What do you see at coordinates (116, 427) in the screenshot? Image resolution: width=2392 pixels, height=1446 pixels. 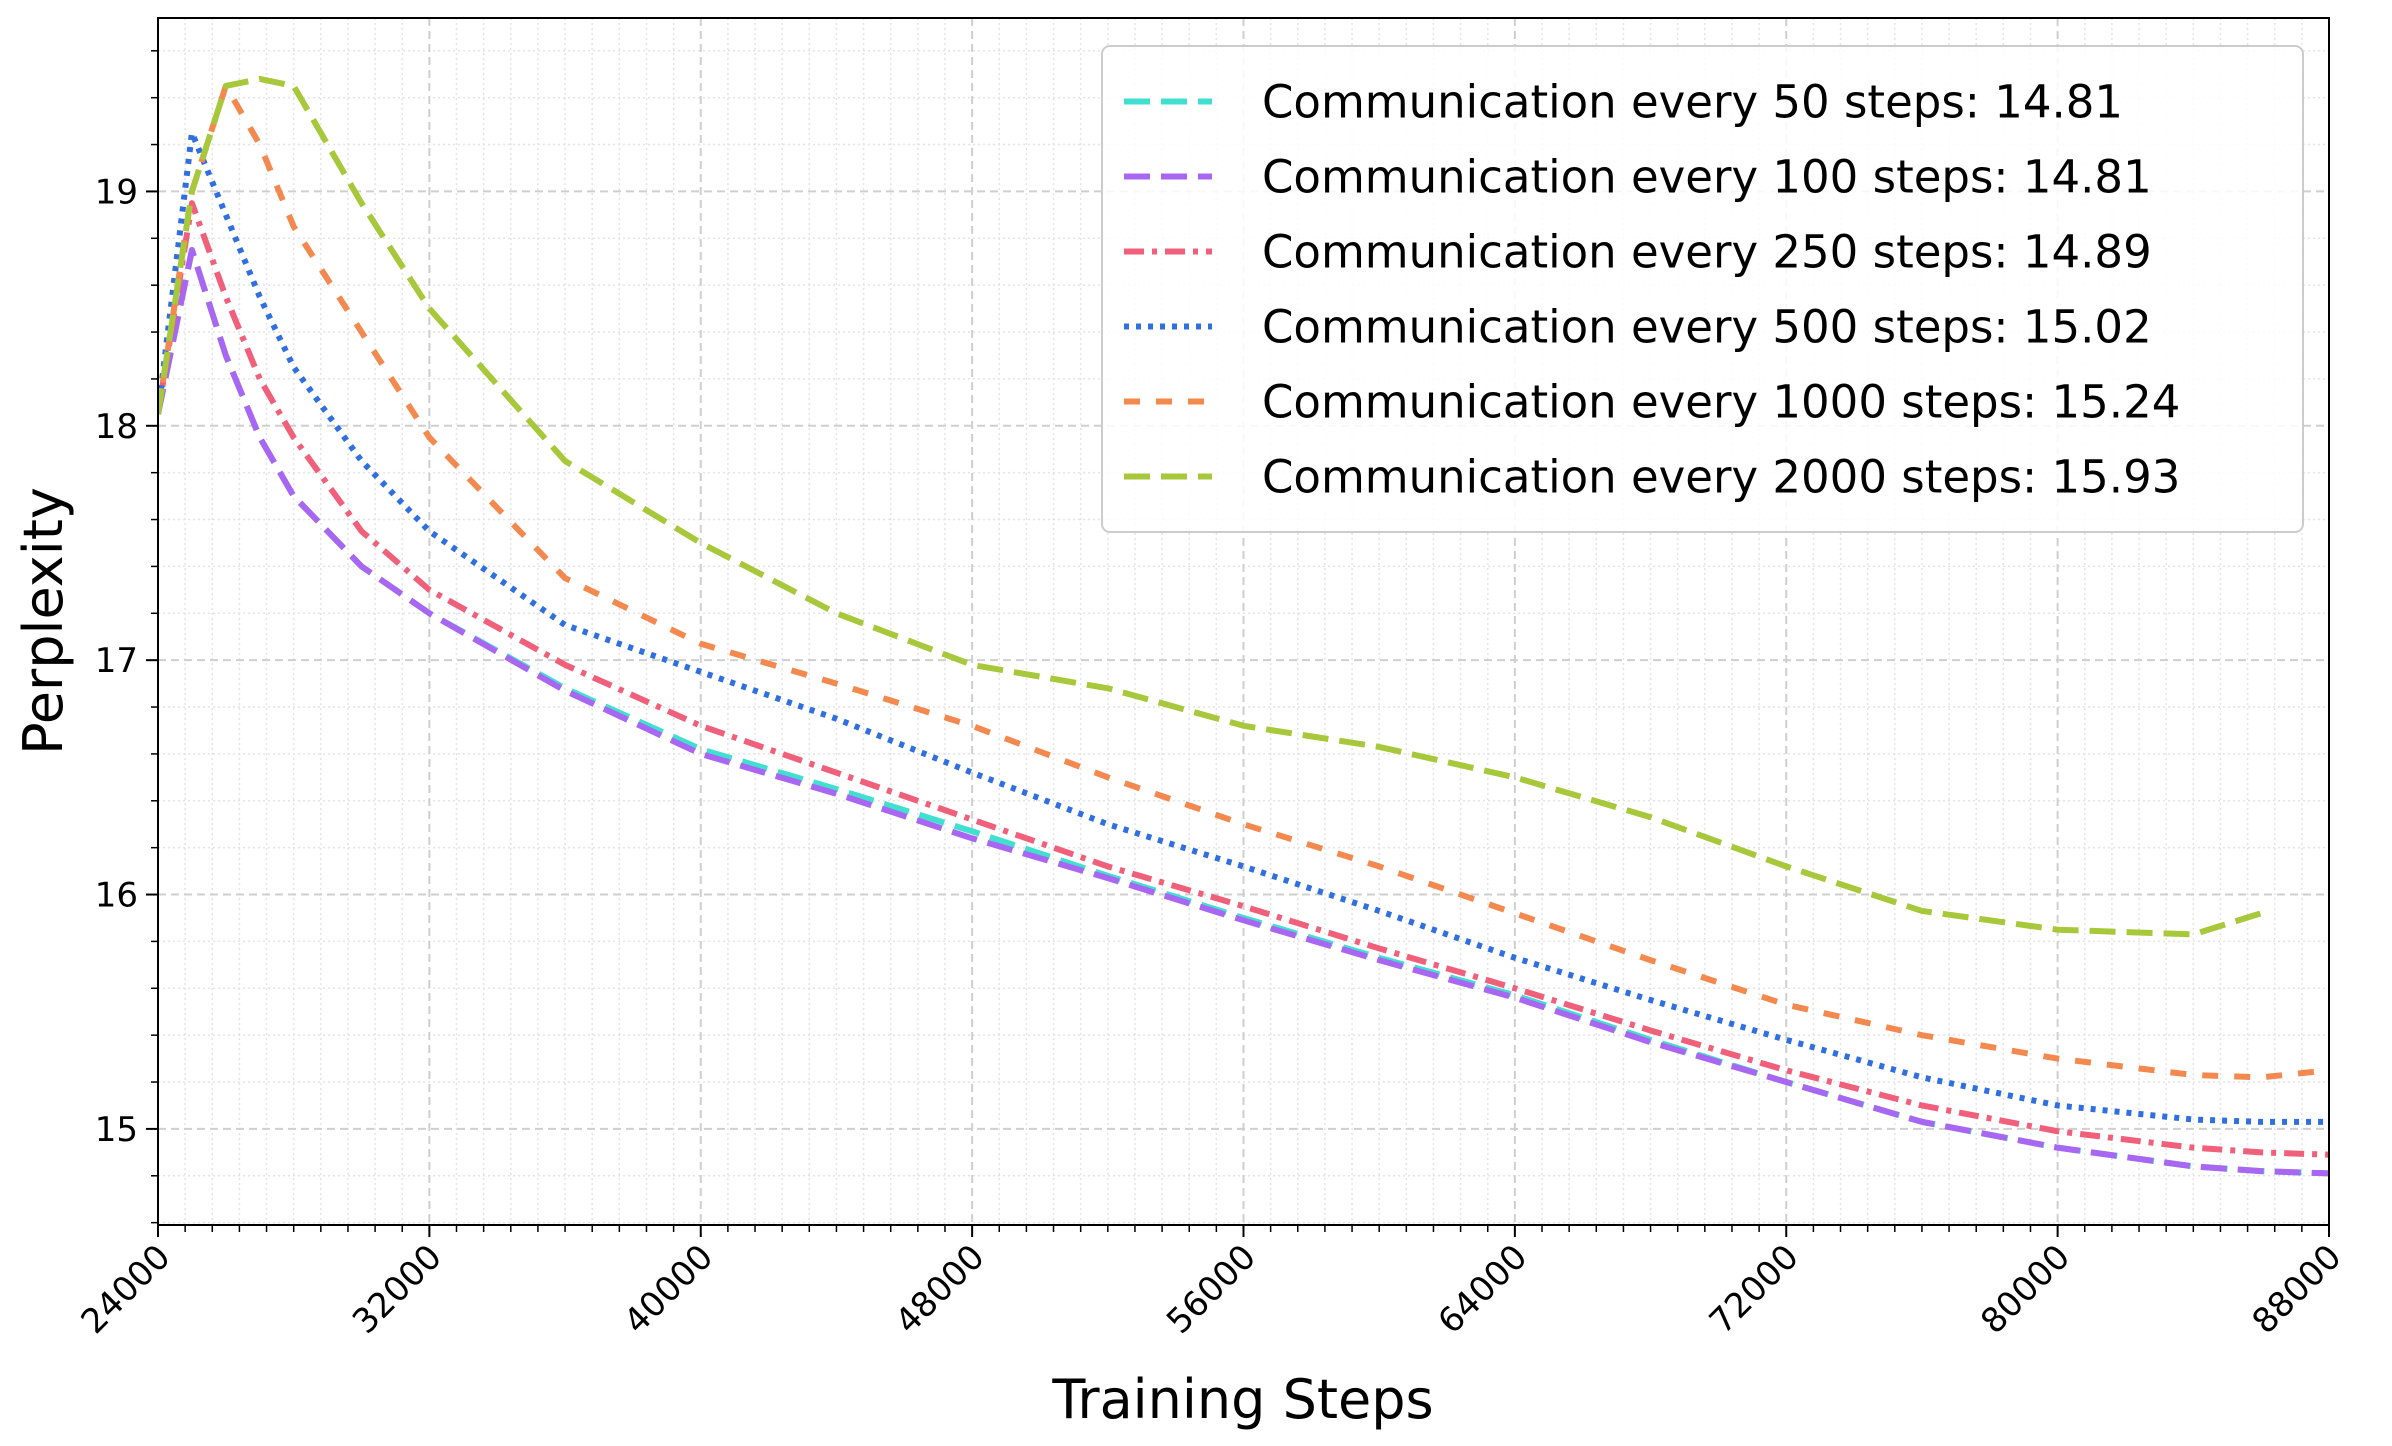 I see `y-tick-label: 18` at bounding box center [116, 427].